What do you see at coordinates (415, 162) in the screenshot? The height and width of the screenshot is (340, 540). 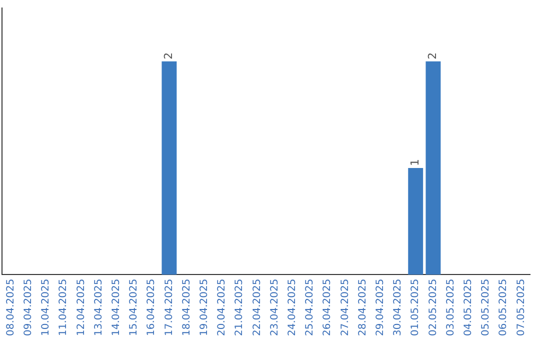 I see `data-label: 1` at bounding box center [415, 162].